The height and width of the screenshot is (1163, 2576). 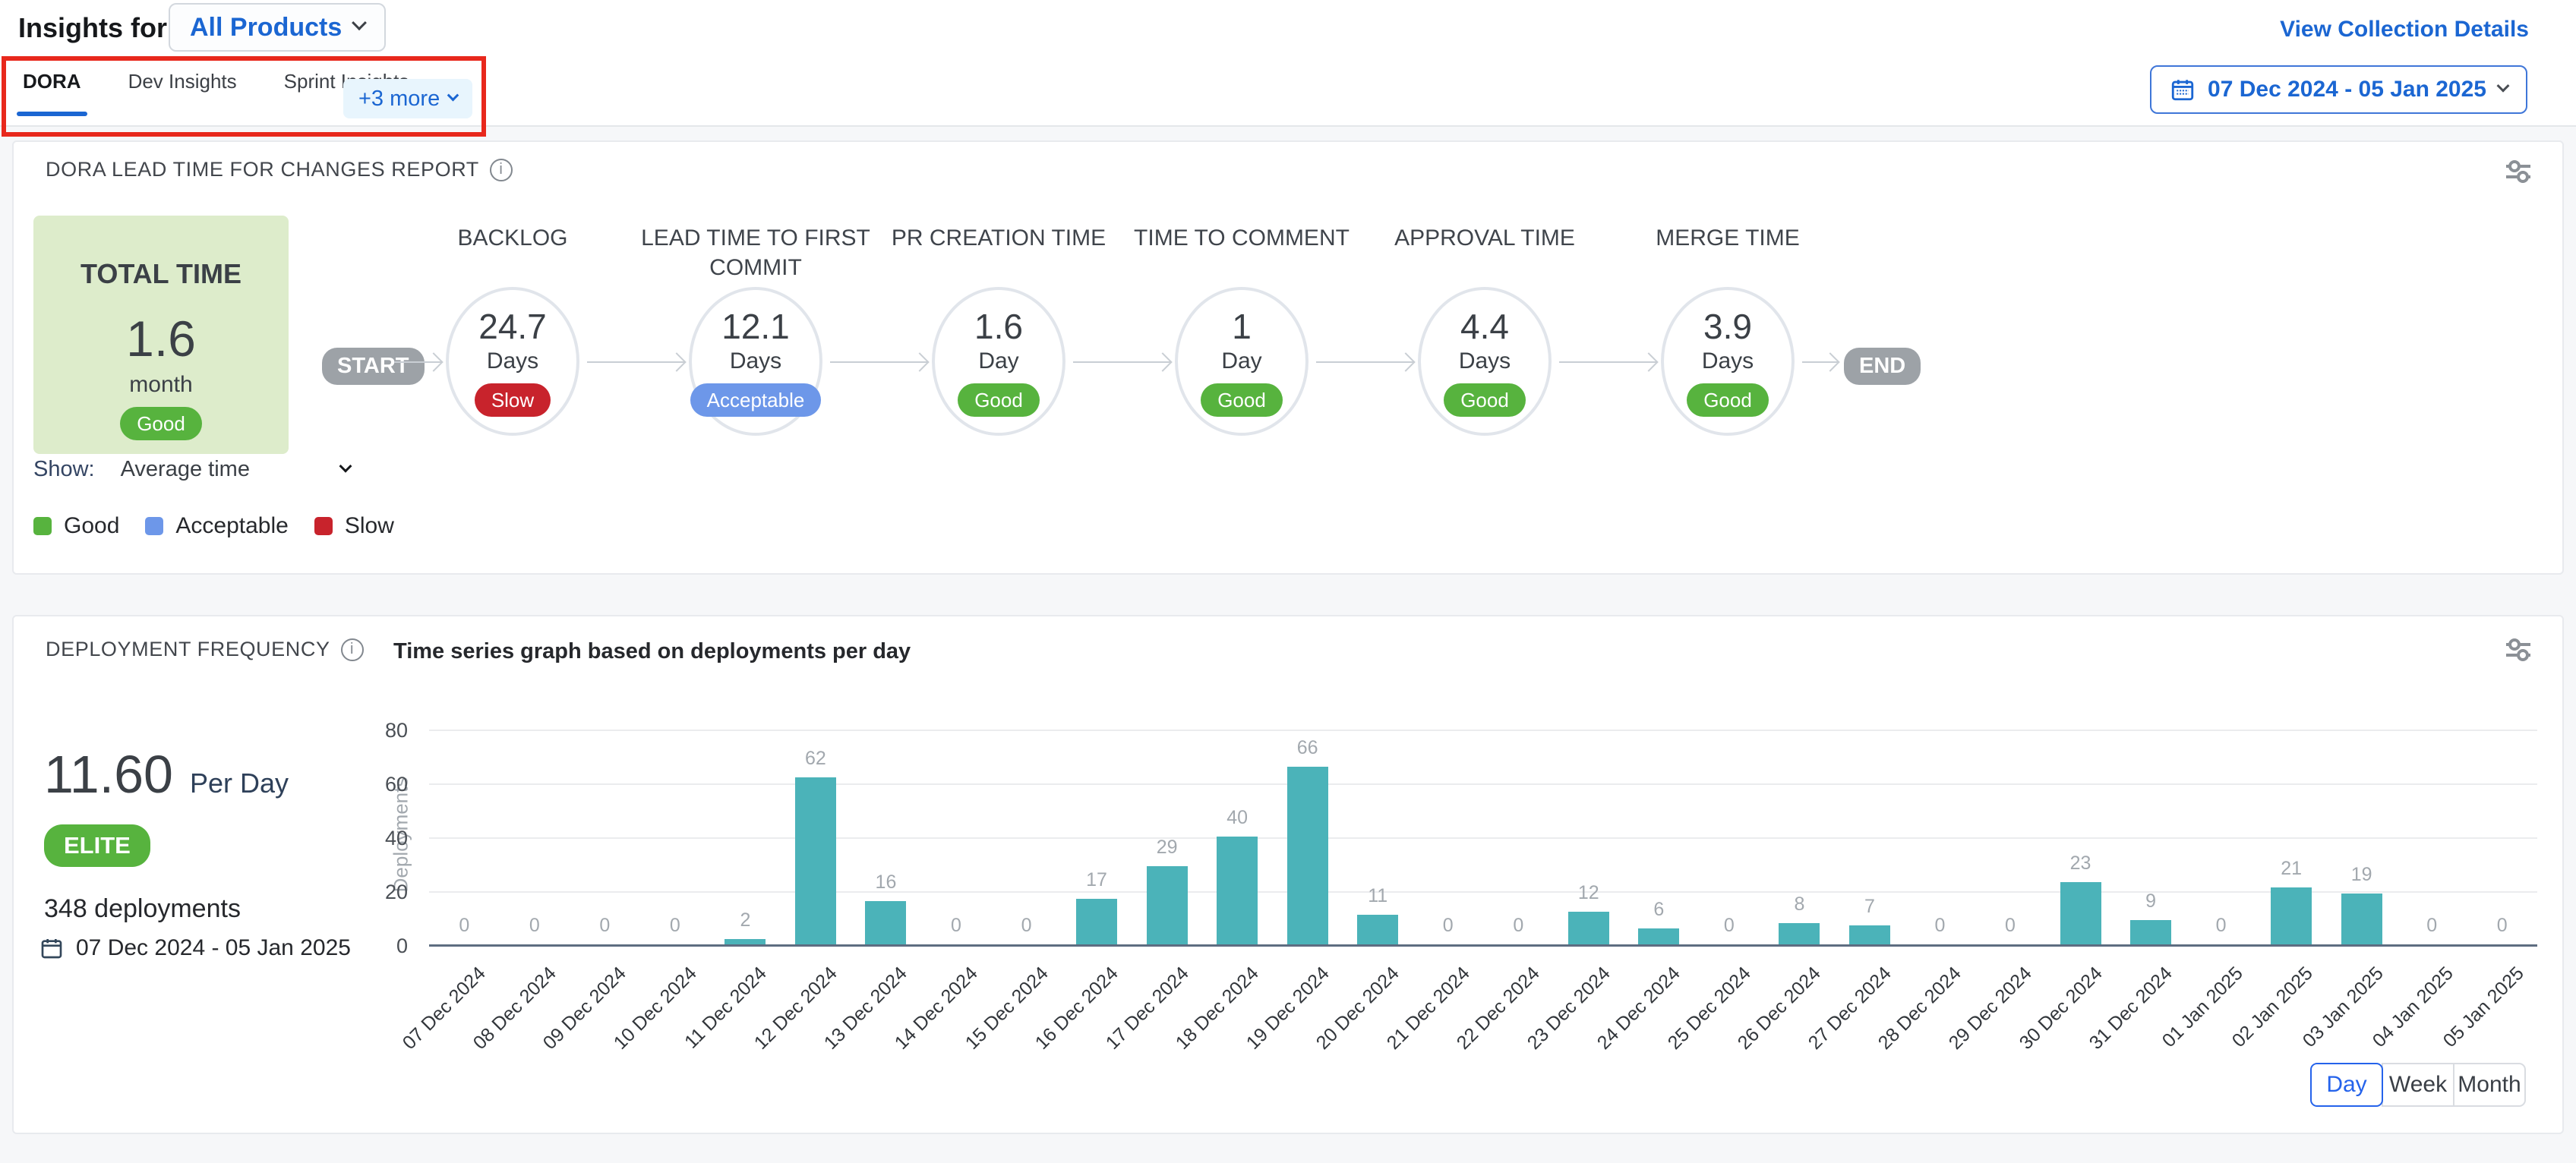 What do you see at coordinates (280, 170) in the screenshot?
I see `lead-time-title-row: DORA LEAD TIME FOR CHANGES REPORT i` at bounding box center [280, 170].